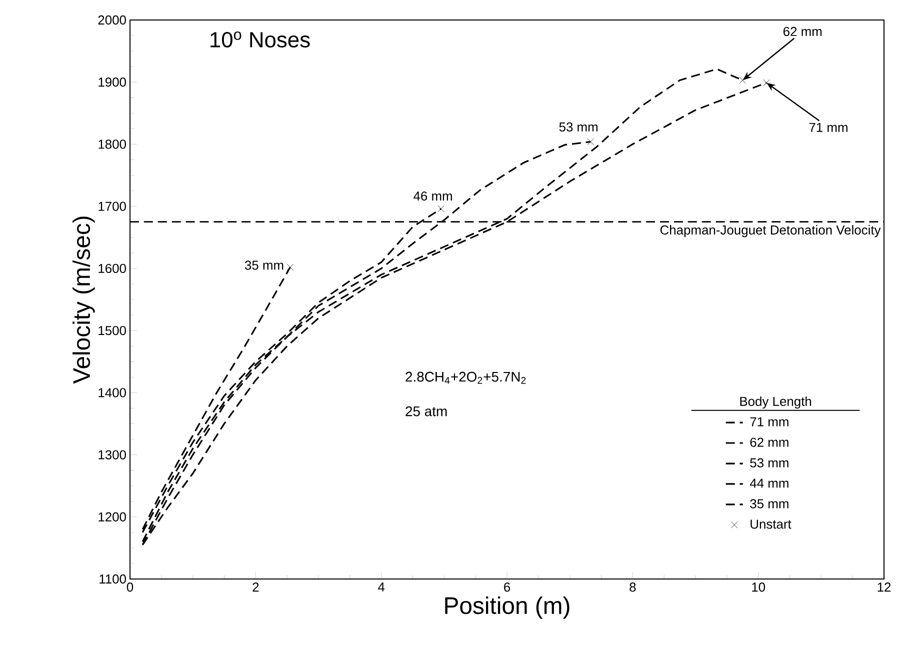 Image resolution: width=902 pixels, height=661 pixels. Describe the element at coordinates (112, 144) in the screenshot. I see `y-tick-label: 1800` at that location.